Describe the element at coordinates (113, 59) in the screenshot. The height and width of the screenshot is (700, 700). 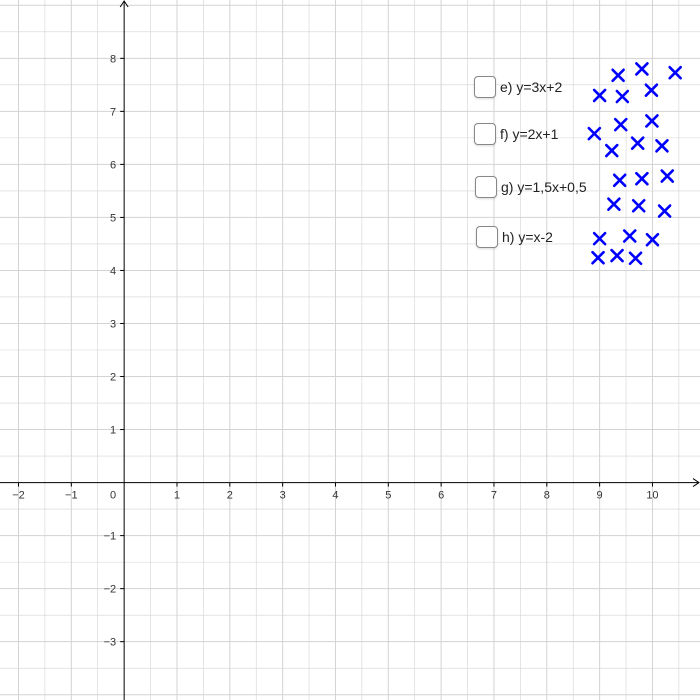
I see `y-tick-label: 8` at that location.